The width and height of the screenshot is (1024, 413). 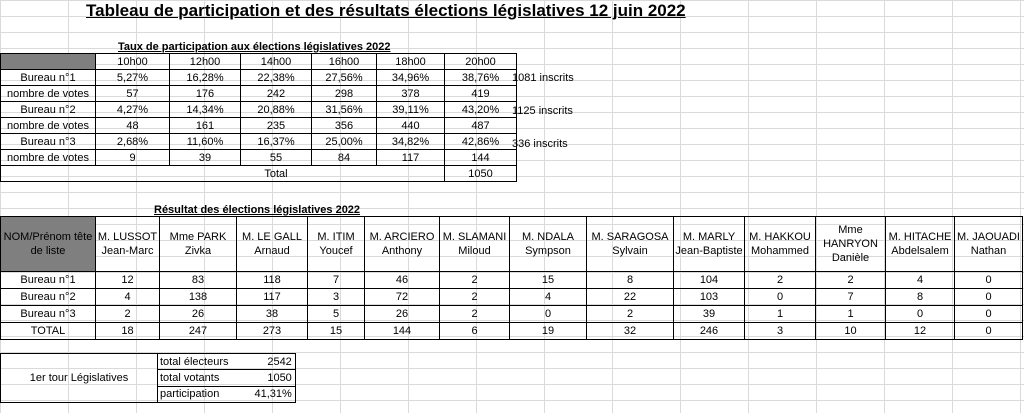 I want to click on cell: 378, so click(x=410, y=93).